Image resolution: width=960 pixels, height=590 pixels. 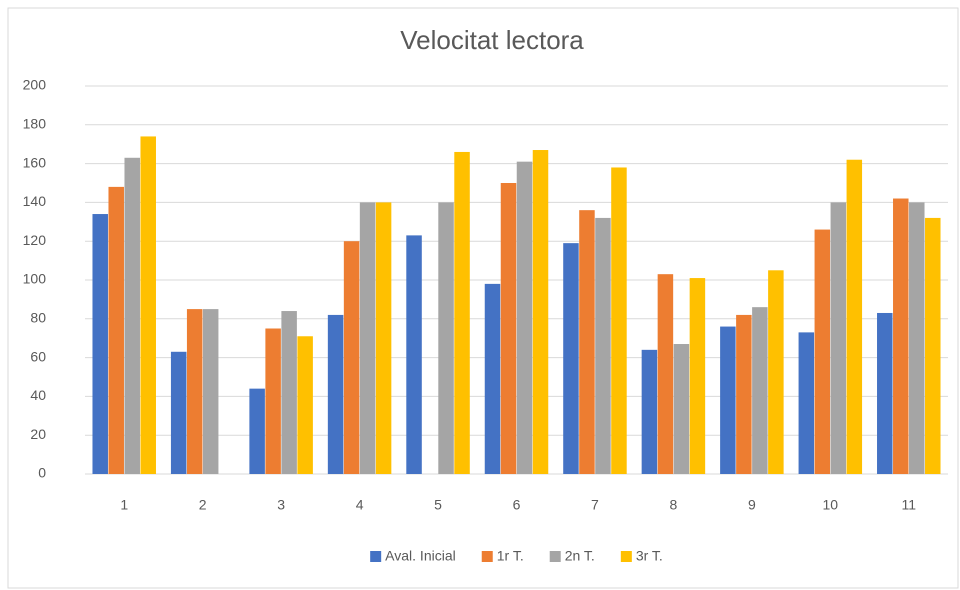 I want to click on x-tick-label: 10, so click(x=831, y=505).